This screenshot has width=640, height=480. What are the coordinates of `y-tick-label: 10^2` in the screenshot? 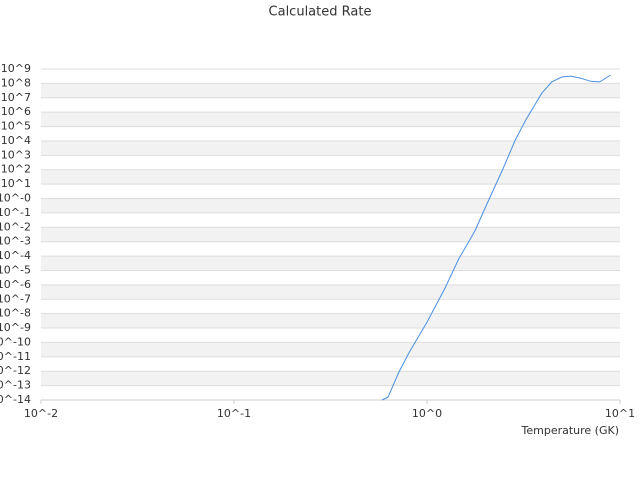 It's located at (16, 169).